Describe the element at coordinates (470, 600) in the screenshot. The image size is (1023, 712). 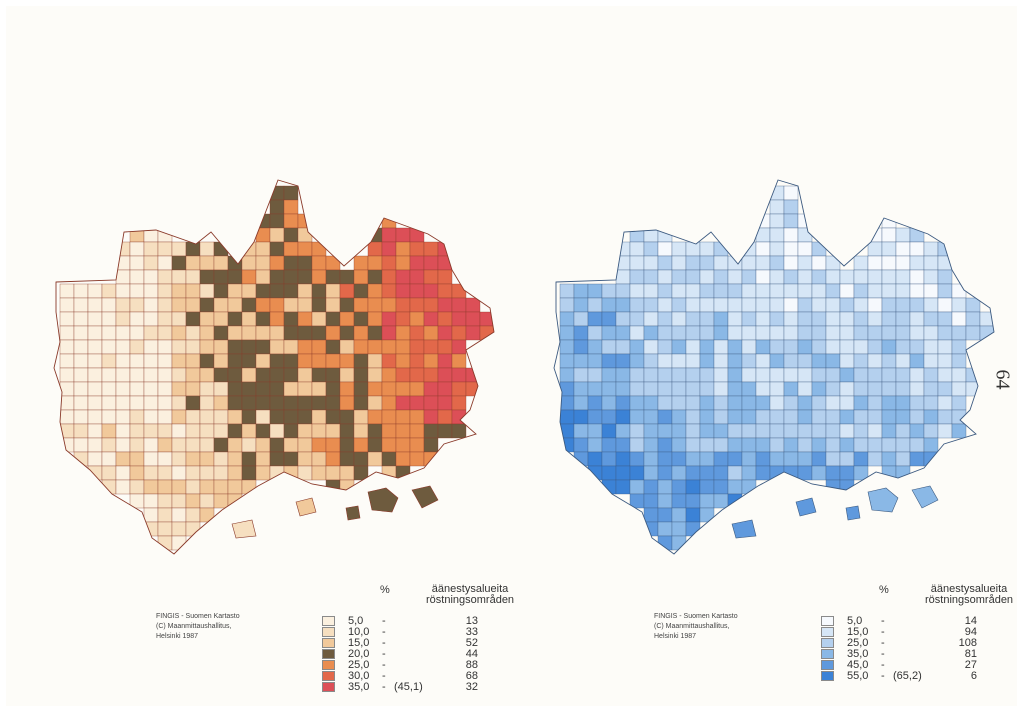
I see `legend-title-sv: röstningsområden` at that location.